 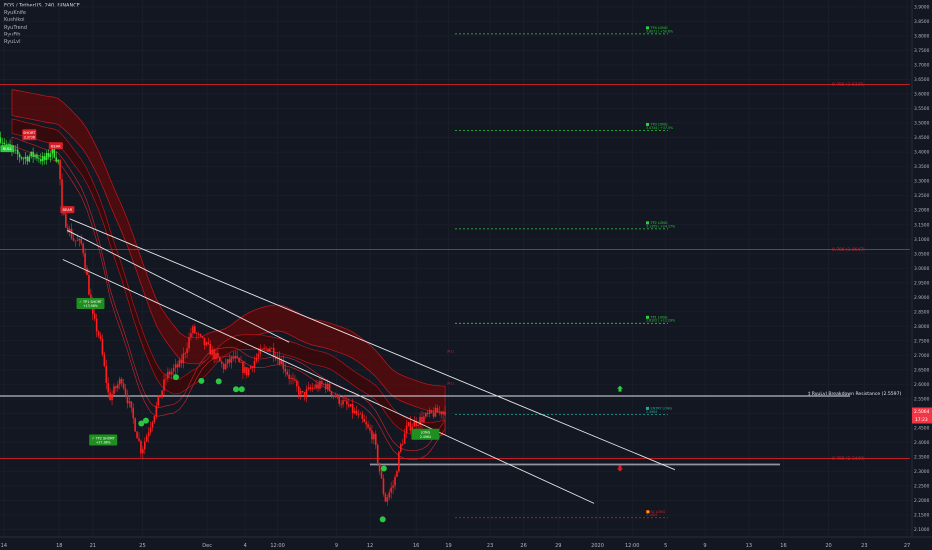 What do you see at coordinates (922, 412) in the screenshot?
I see `last-price-label: 2.5064` at bounding box center [922, 412].